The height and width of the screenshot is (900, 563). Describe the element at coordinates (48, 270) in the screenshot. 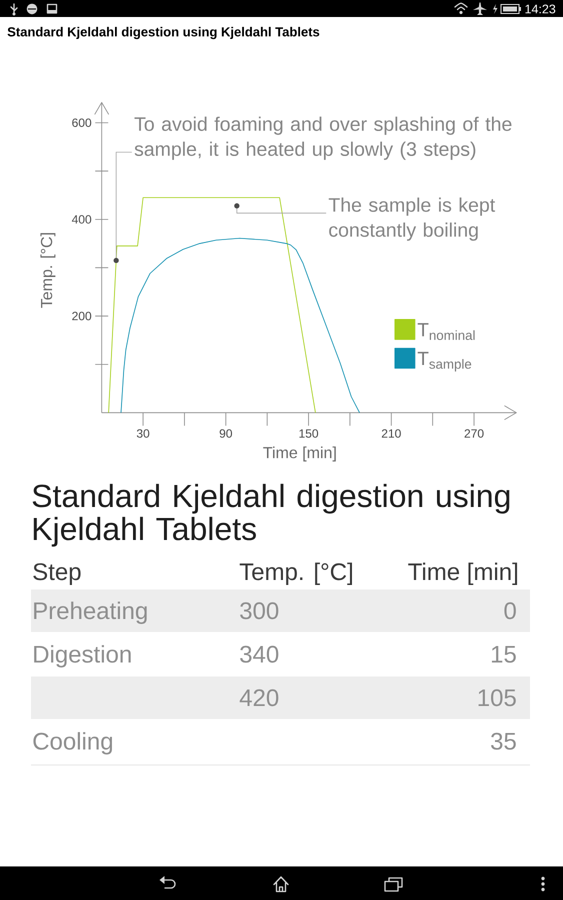

I see `y-axis-title: Temp. [°C]` at that location.